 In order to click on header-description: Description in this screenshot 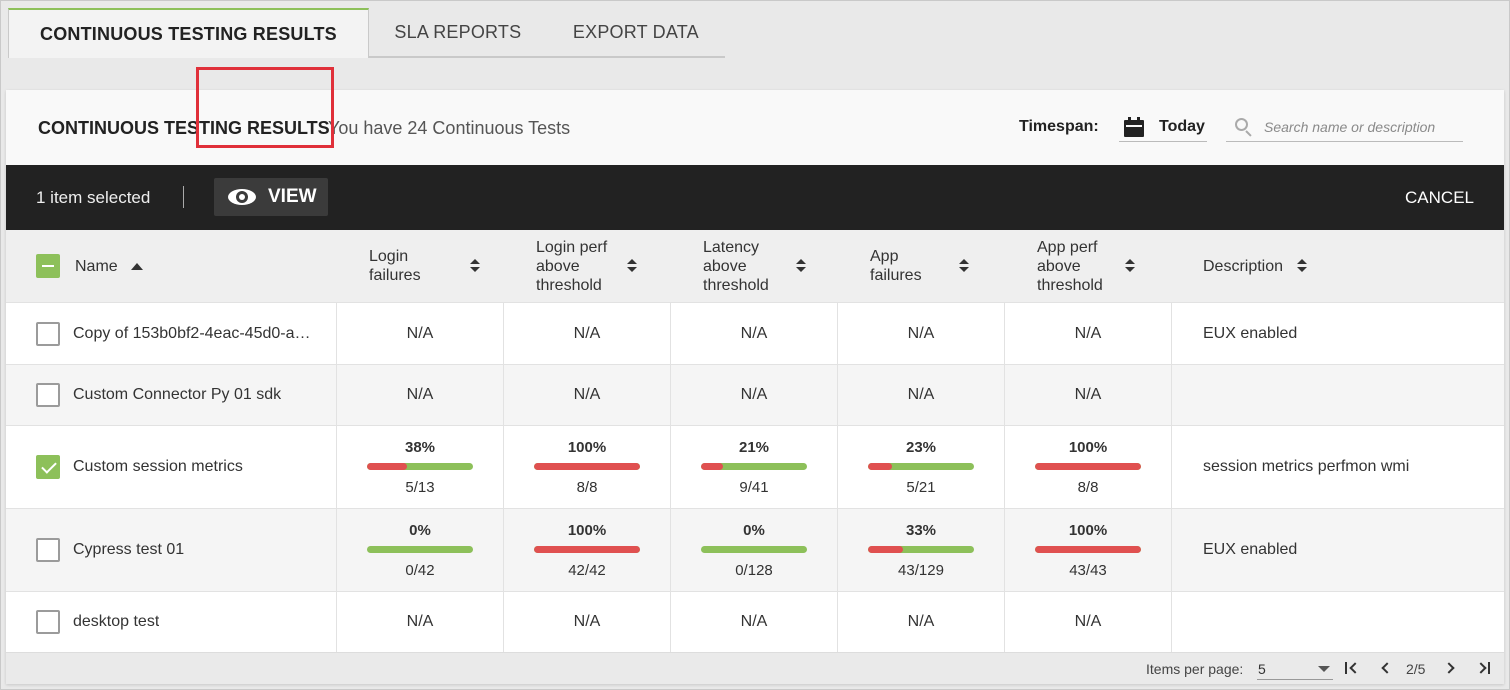, I will do `click(1255, 266)`.